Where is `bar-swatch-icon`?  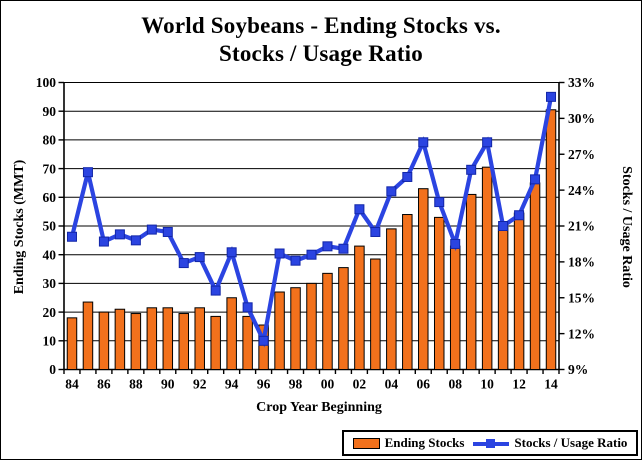
bar-swatch-icon is located at coordinates (366, 443).